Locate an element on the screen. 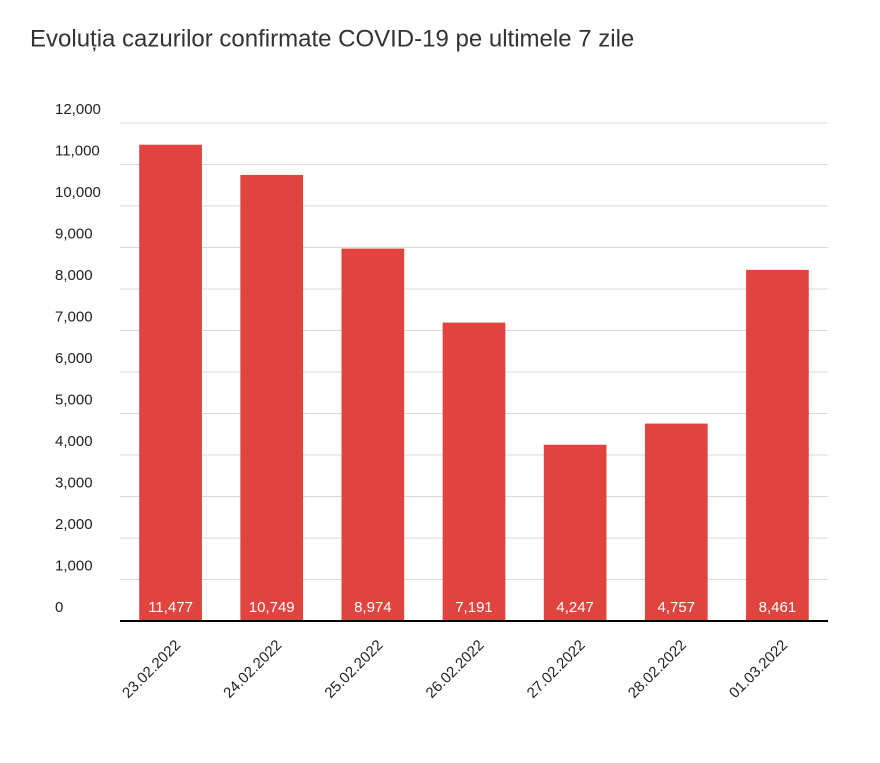  y-tick-label: 1,000 is located at coordinates (74, 565).